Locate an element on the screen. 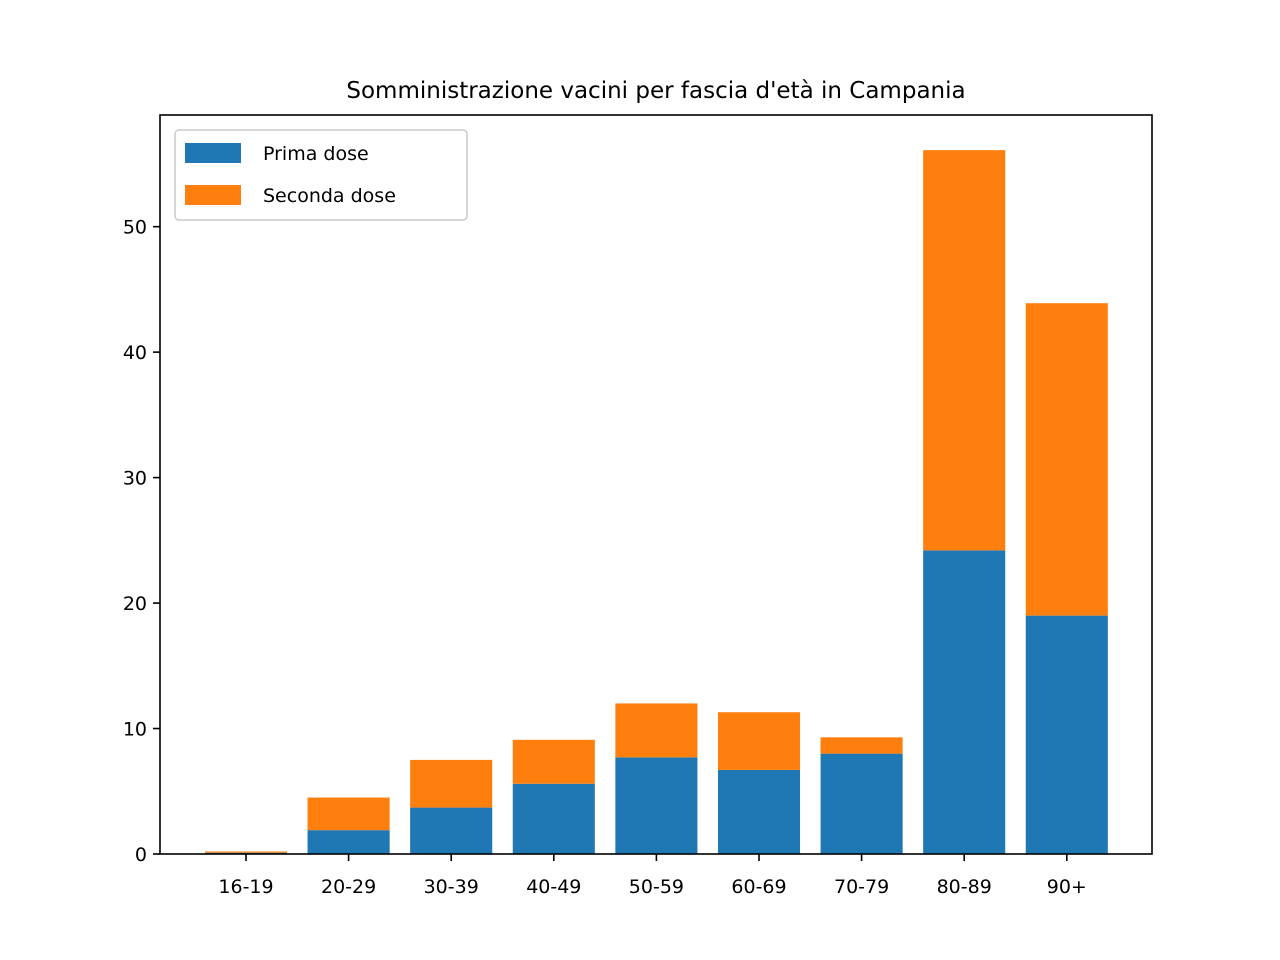 The height and width of the screenshot is (960, 1280). bar-prima-90+ is located at coordinates (1066, 734).